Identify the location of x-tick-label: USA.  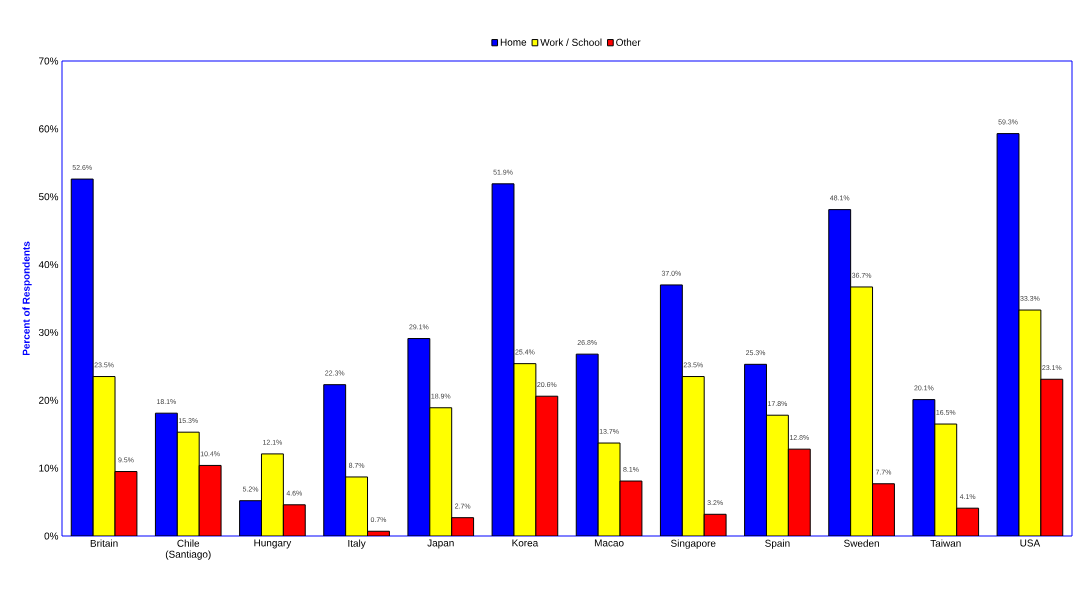
(1030, 543).